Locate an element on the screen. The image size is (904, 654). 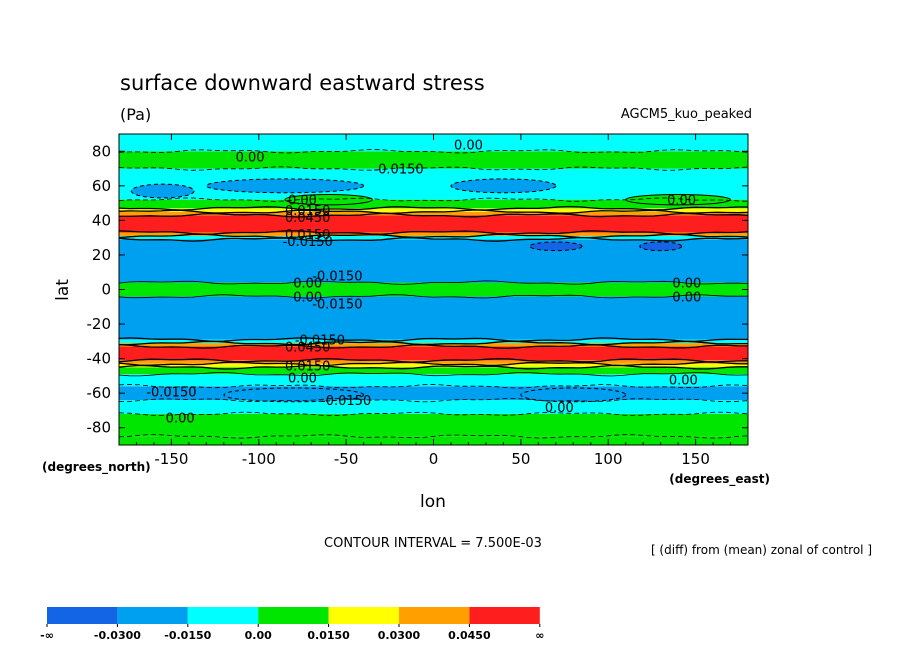
y-tick-label: 0 is located at coordinates (106, 290).